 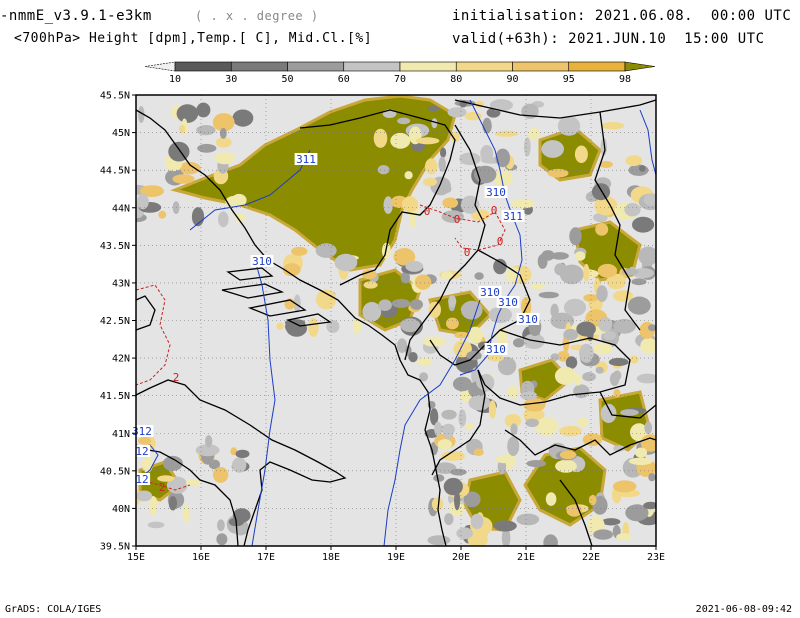 I want to click on chalkidiki-coast, so click(x=576, y=513).